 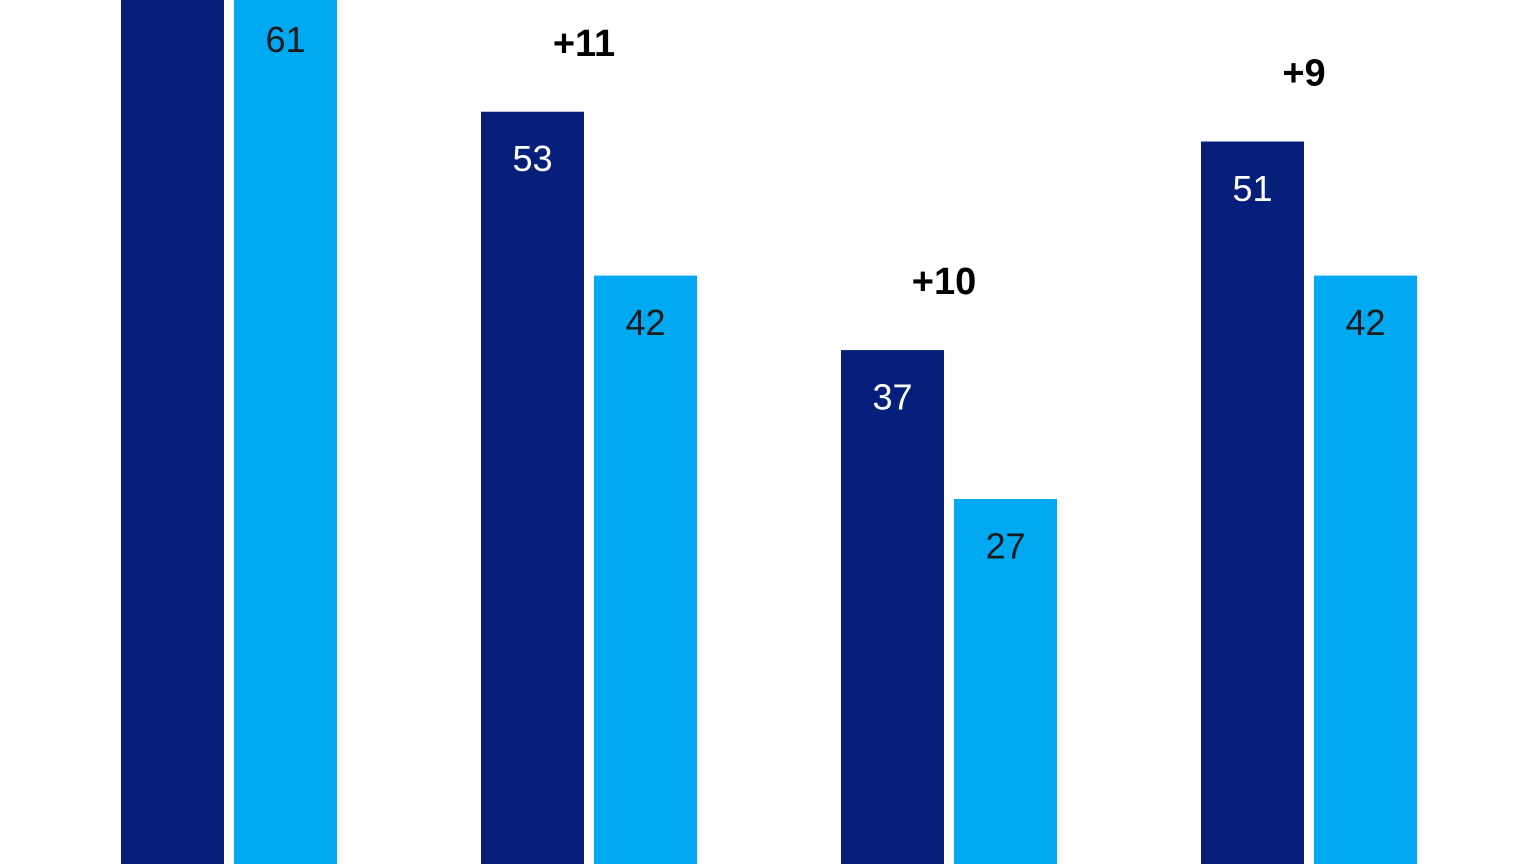 What do you see at coordinates (1252, 188) in the screenshot?
I see `value-label: 51` at bounding box center [1252, 188].